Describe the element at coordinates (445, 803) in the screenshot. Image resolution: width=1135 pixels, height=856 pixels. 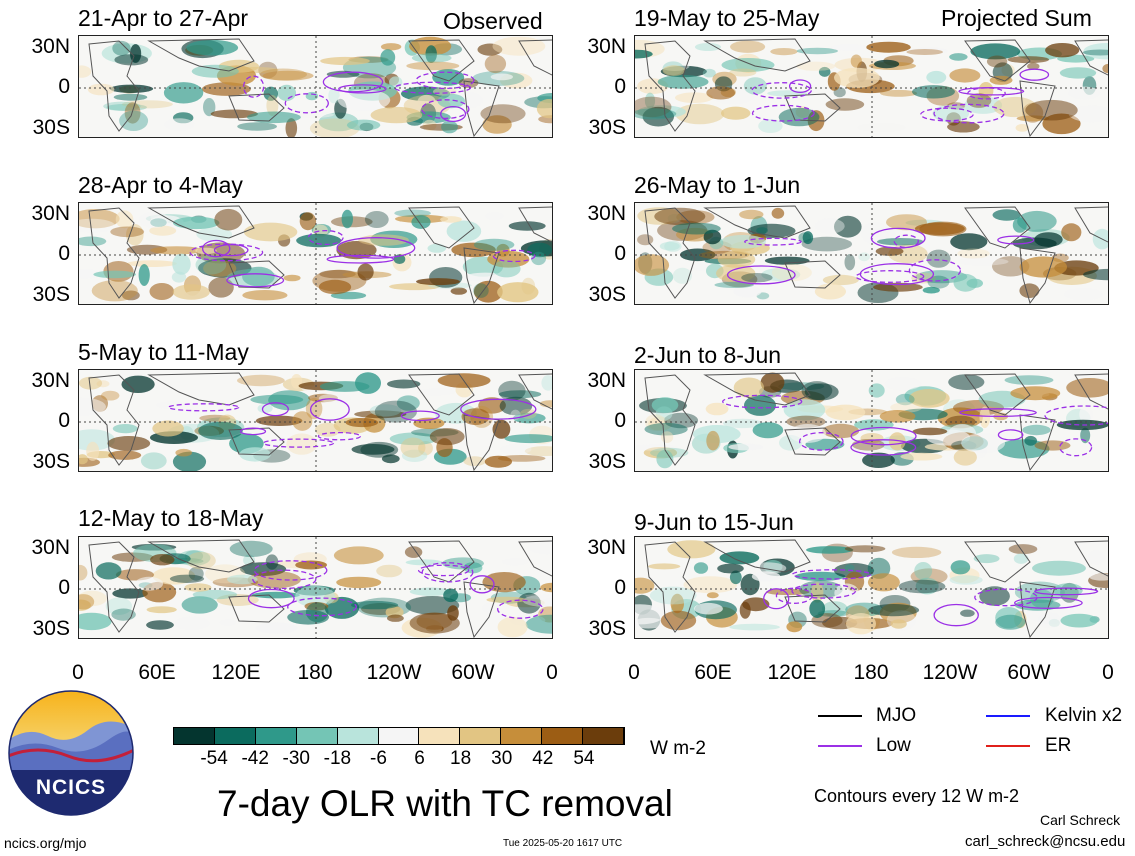
I see `main-title: 7-day OLR with TC removal` at that location.